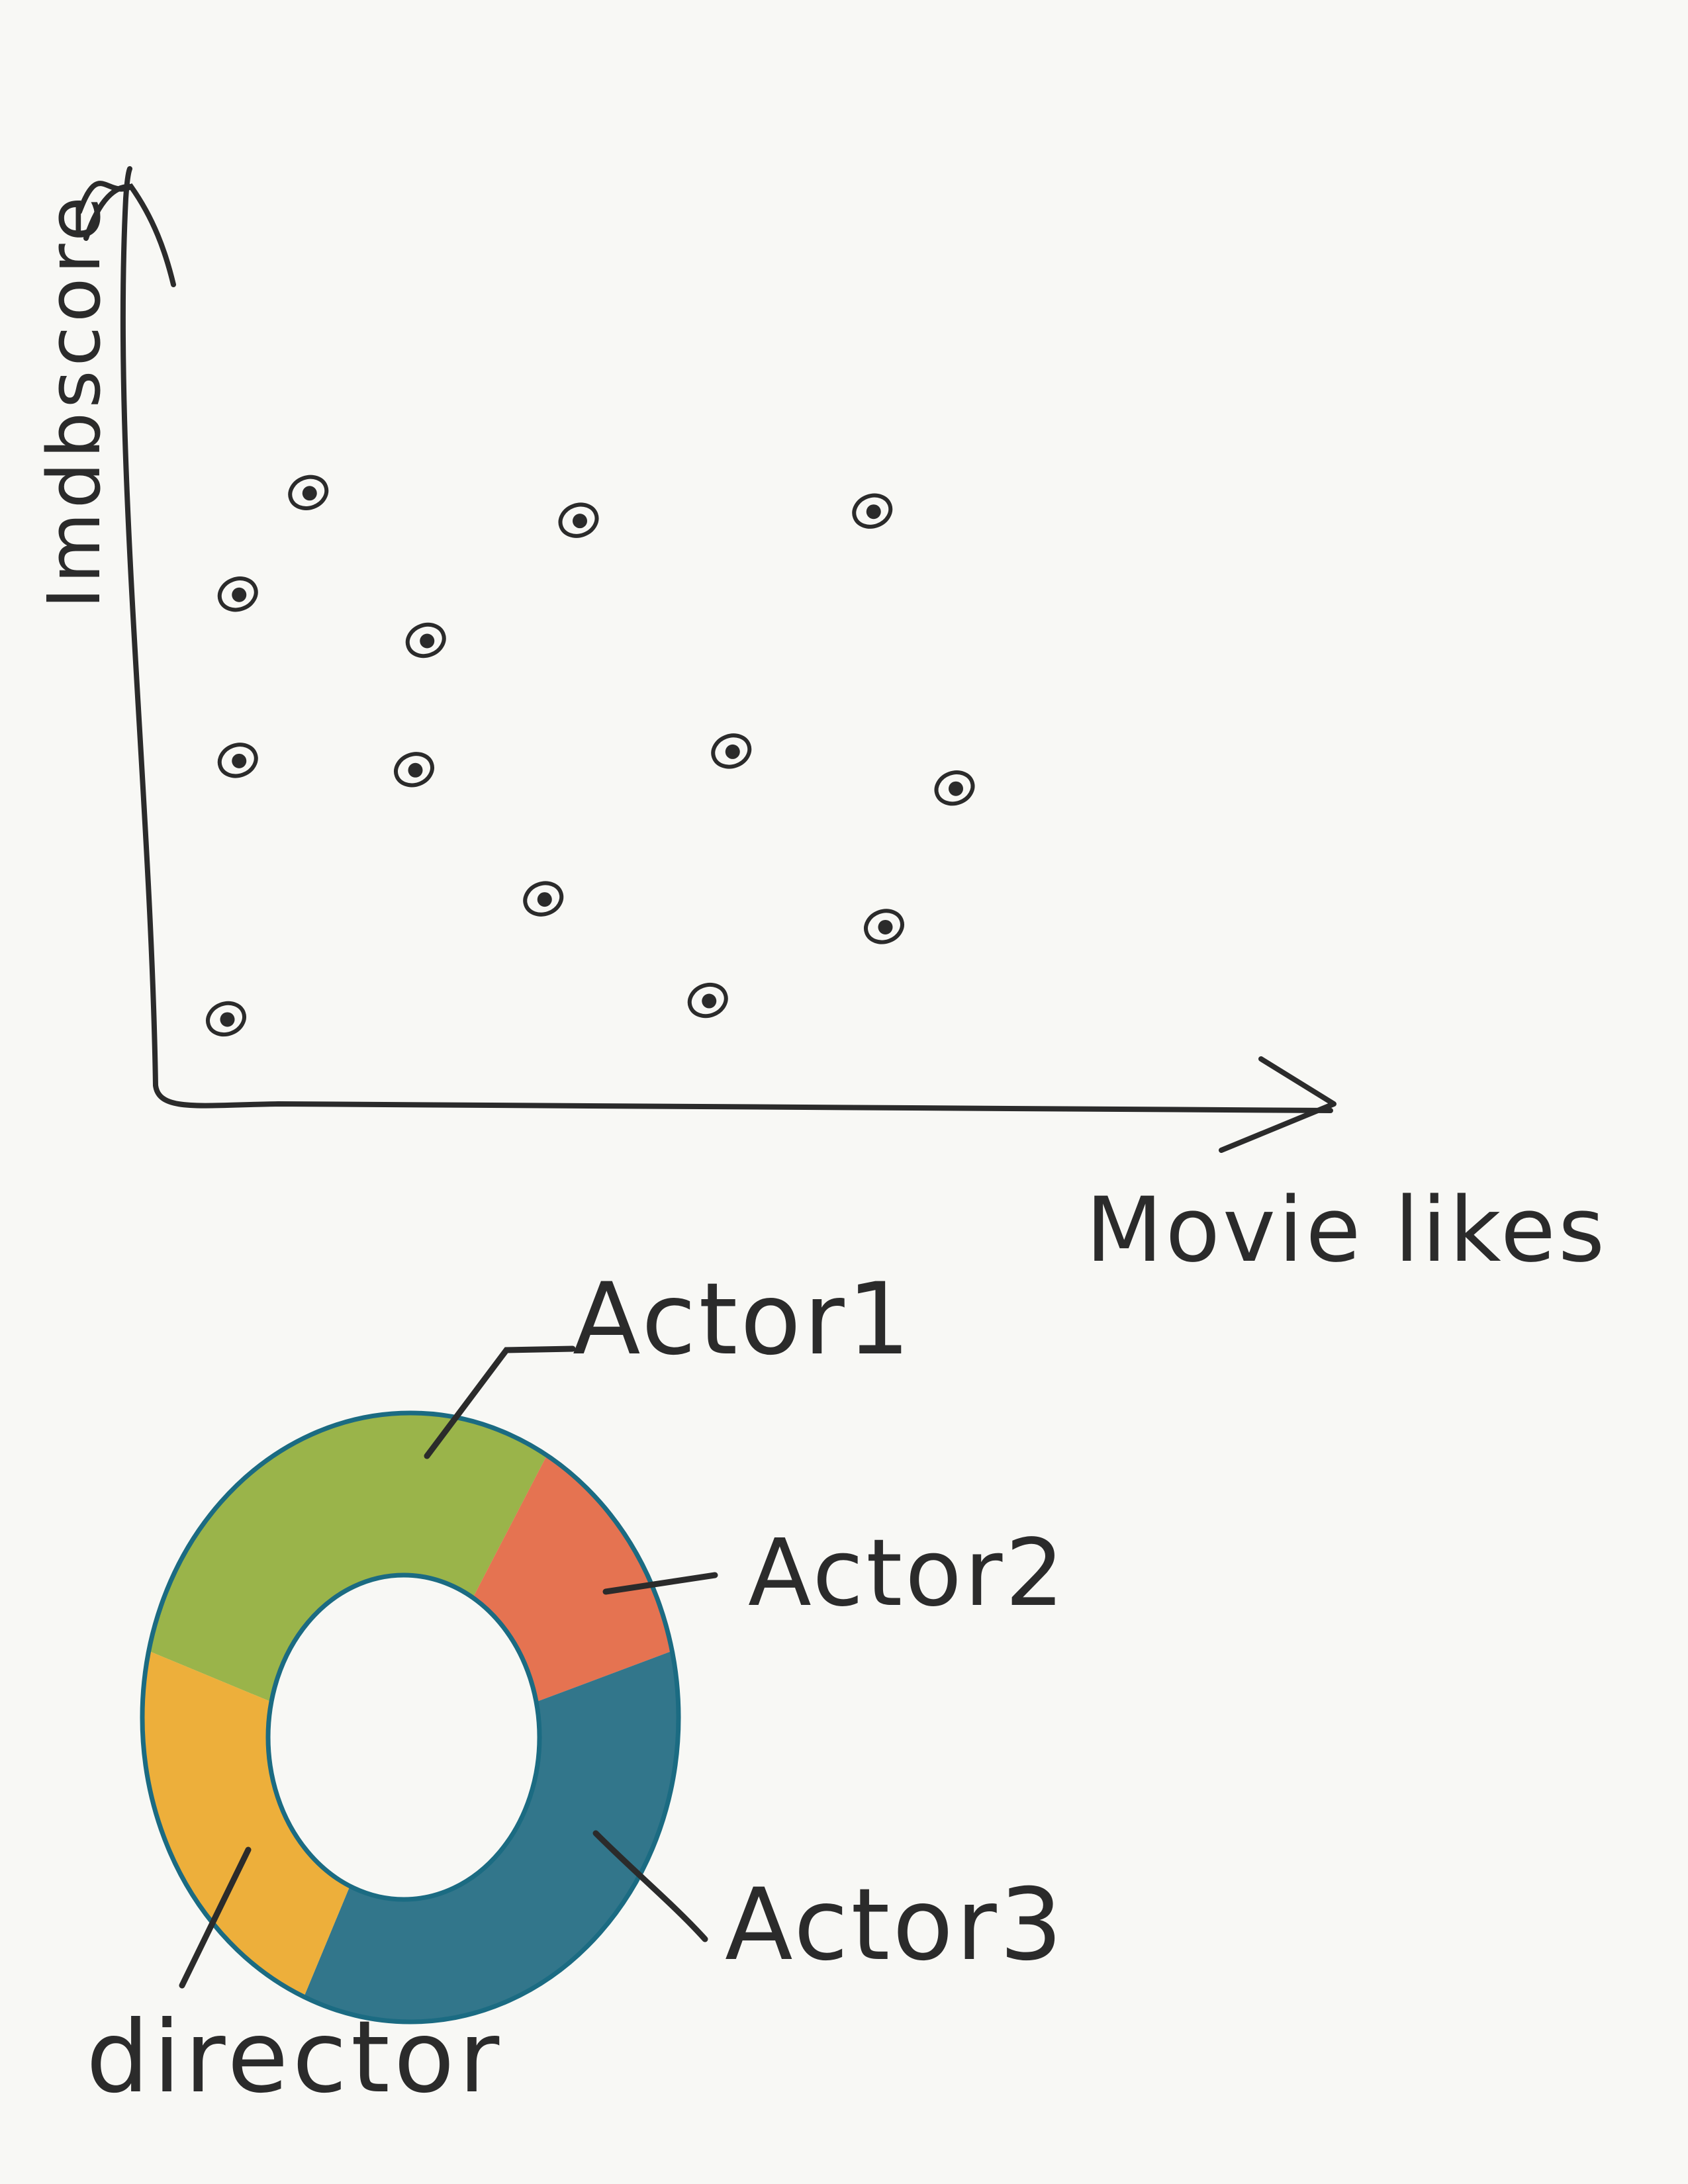  Describe the element at coordinates (650, 1886) in the screenshot. I see `leader-line-actor3` at that location.